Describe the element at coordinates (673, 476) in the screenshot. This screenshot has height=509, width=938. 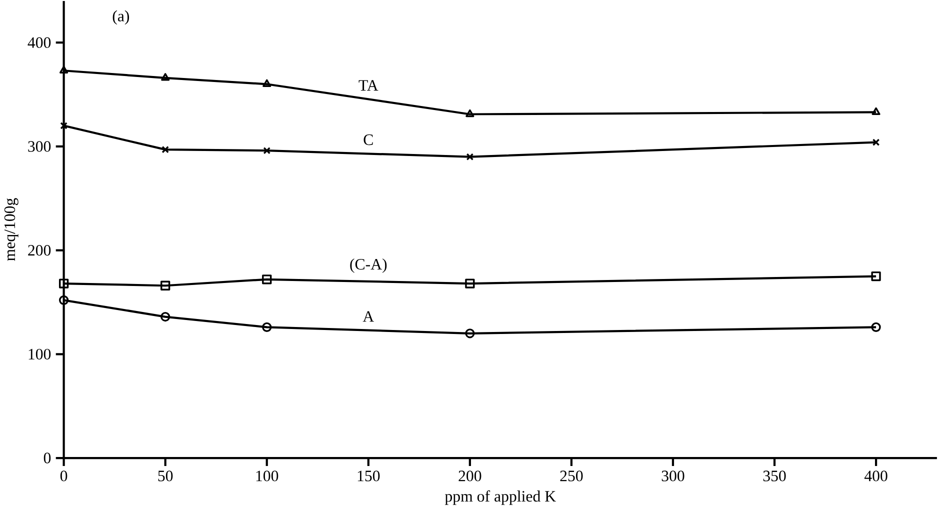
I see `x-tick-label: 300` at that location.